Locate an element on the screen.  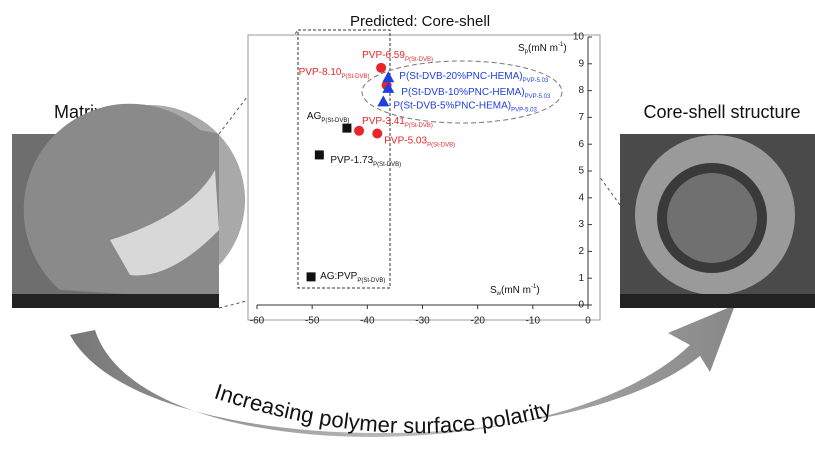
point-label: AGP(St-DVB) is located at coordinates (328, 117).